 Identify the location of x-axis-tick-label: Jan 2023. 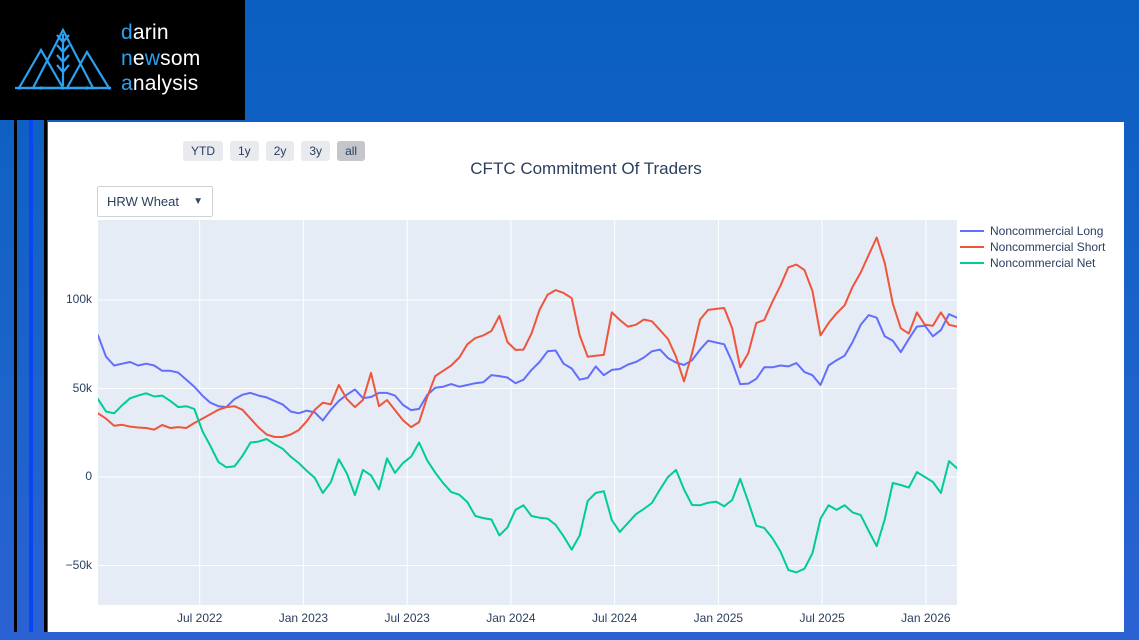
(303, 618).